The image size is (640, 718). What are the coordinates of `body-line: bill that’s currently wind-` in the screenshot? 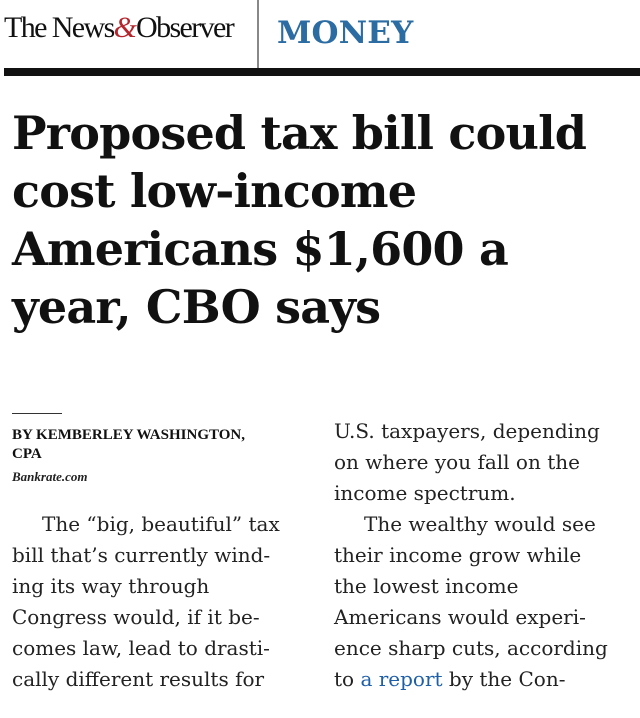 It's located at (141, 555).